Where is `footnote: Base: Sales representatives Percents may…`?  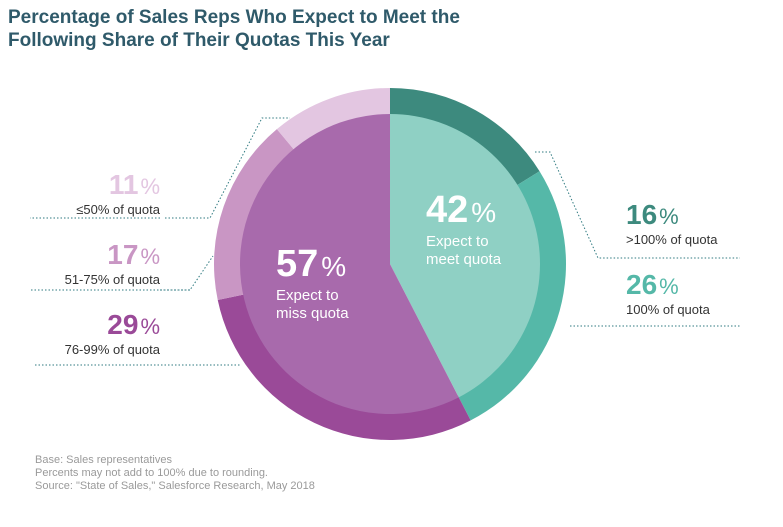
footnote: Base: Sales representatives Percents may… is located at coordinates (245, 473).